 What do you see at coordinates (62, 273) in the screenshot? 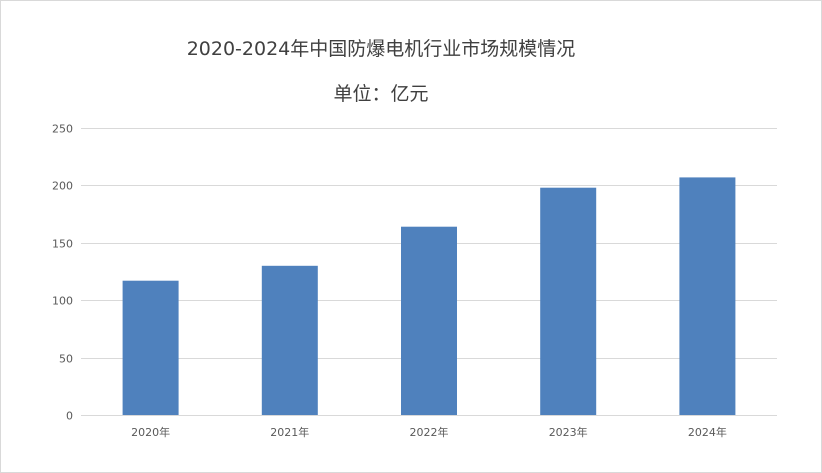
I see `y-axis-ticks: 0 50 100 150 200 250` at bounding box center [62, 273].